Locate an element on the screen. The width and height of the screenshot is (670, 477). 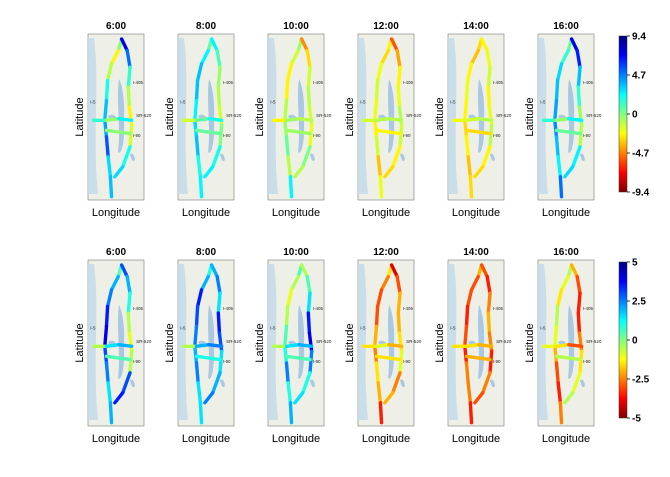
panel-title: 12:00 is located at coordinates (386, 252).